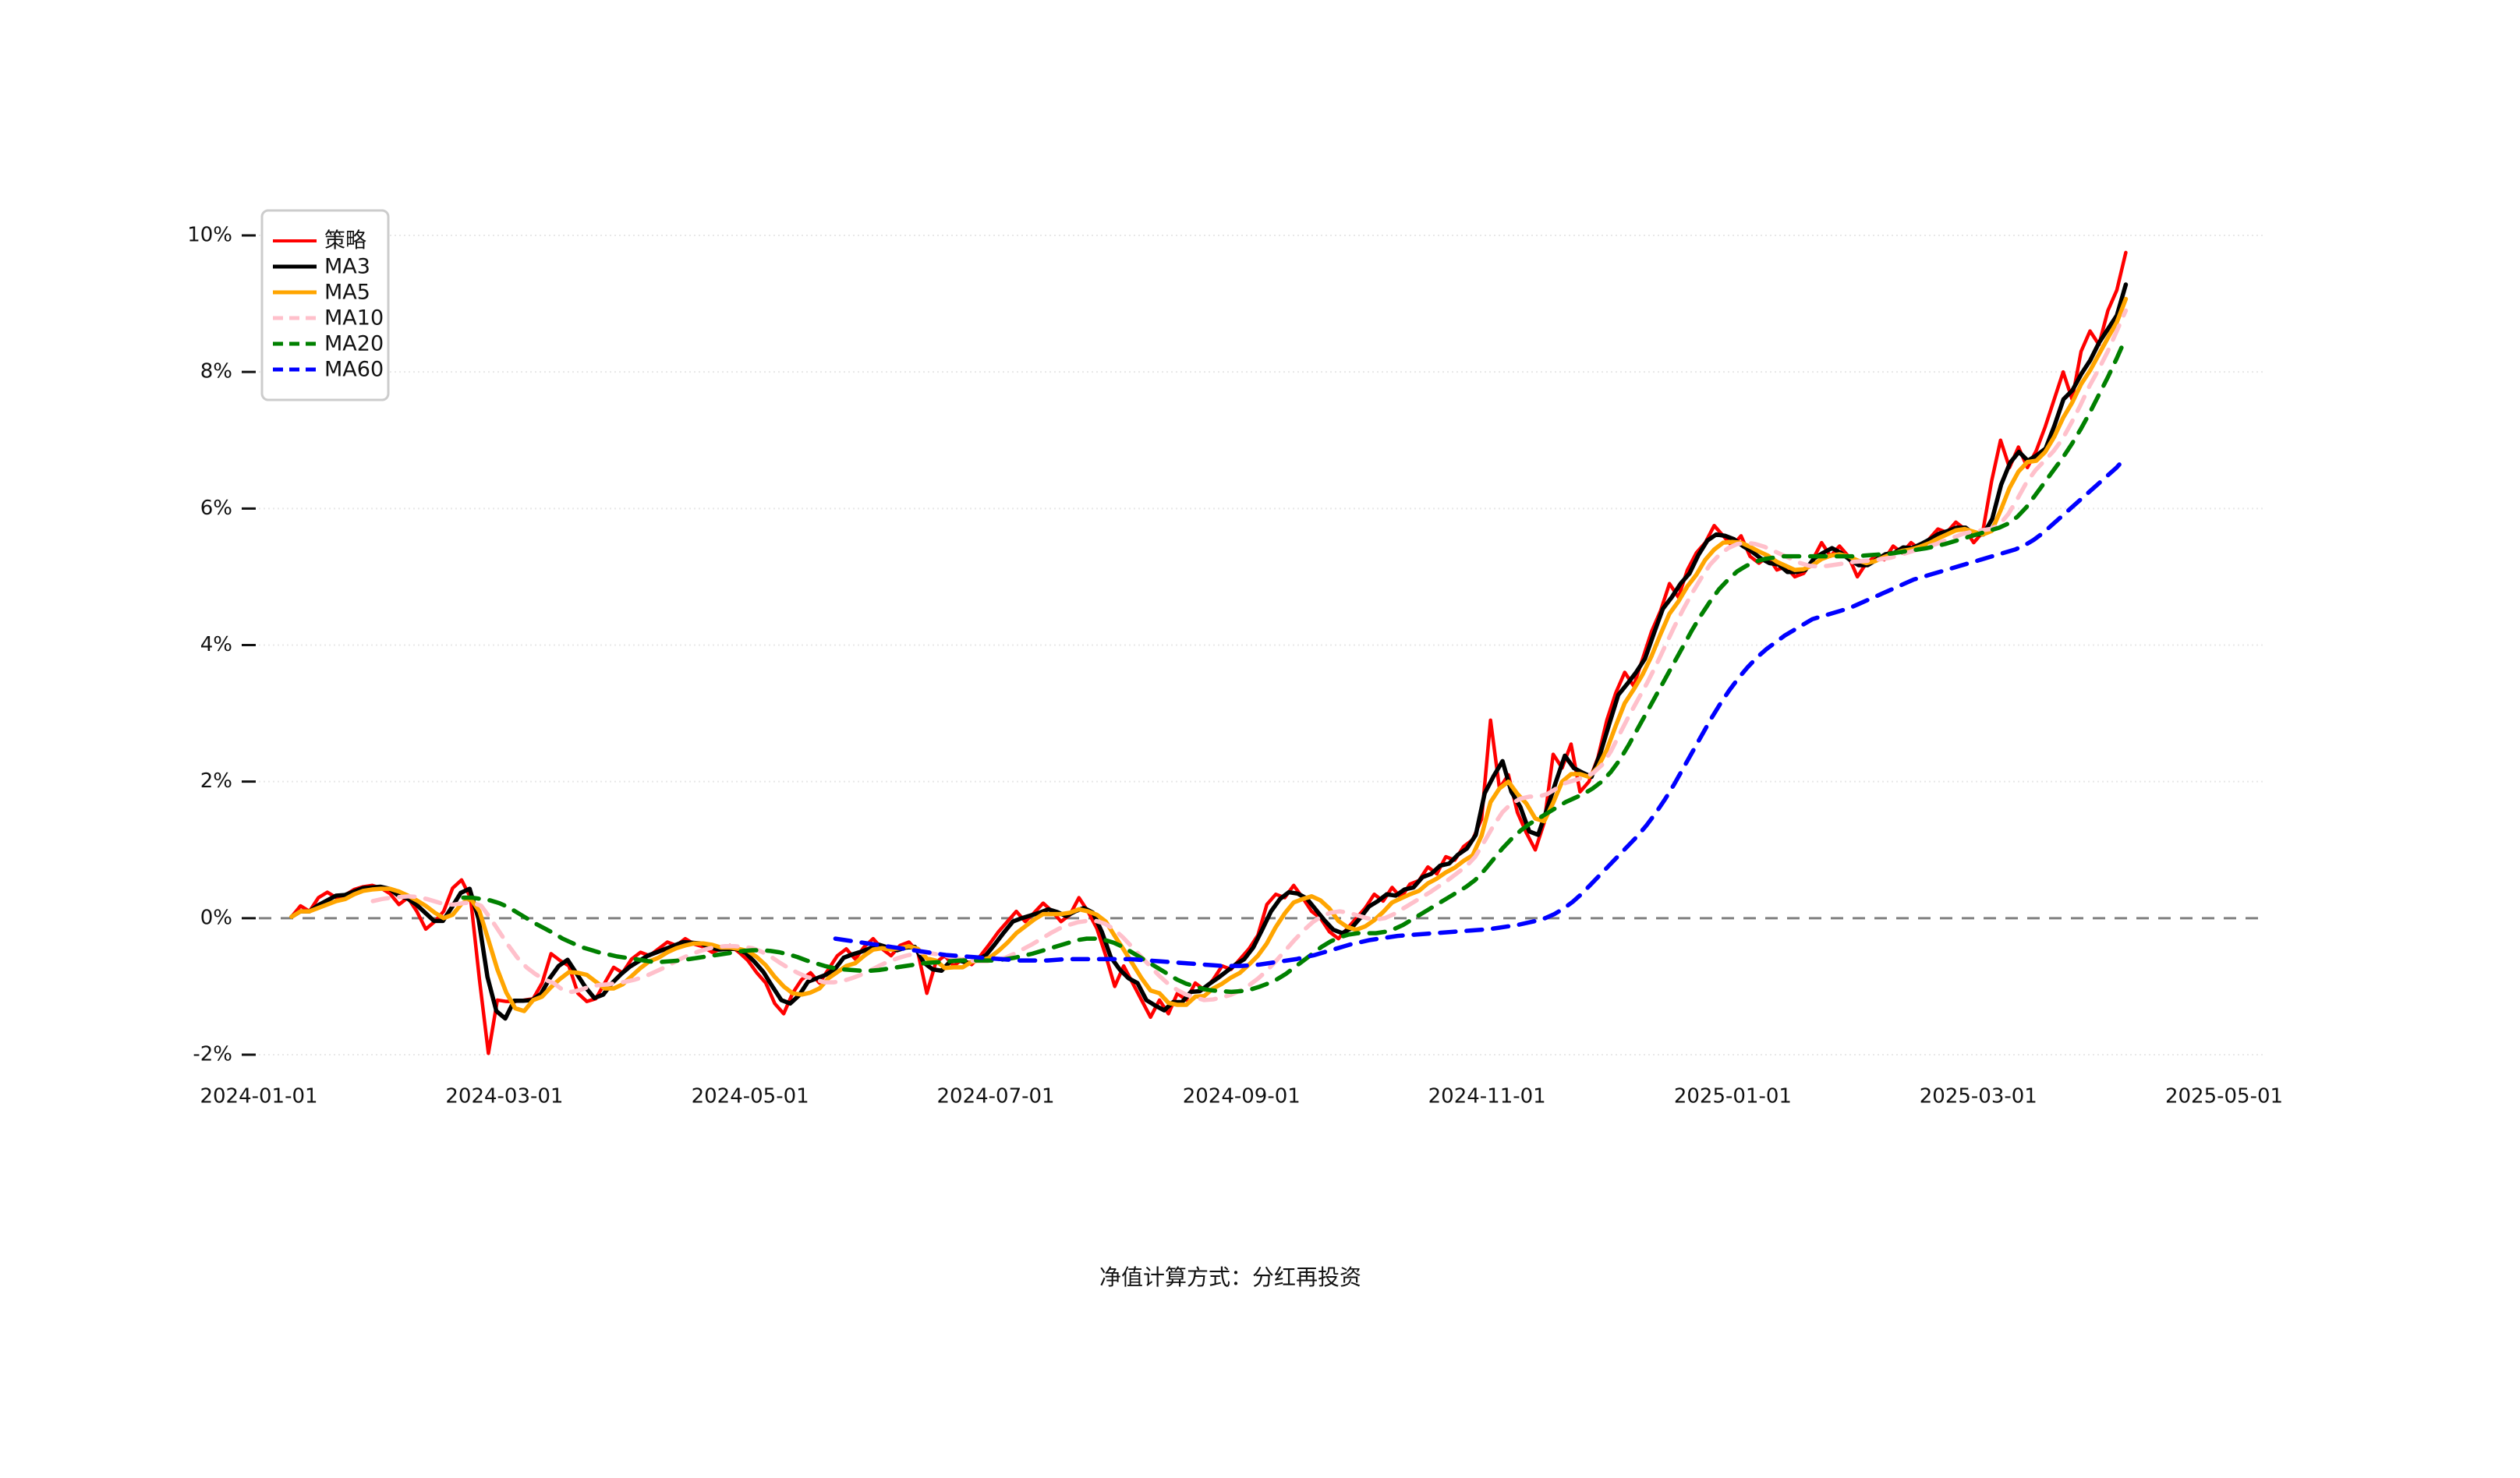 The height and width of the screenshot is (1478, 2520). Describe the element at coordinates (347, 293) in the screenshot. I see `legend-label-MA5: MA5` at that location.